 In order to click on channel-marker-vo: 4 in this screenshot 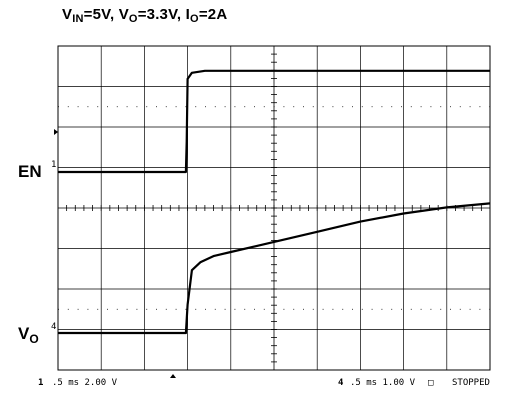, I will do `click(54, 327)`.